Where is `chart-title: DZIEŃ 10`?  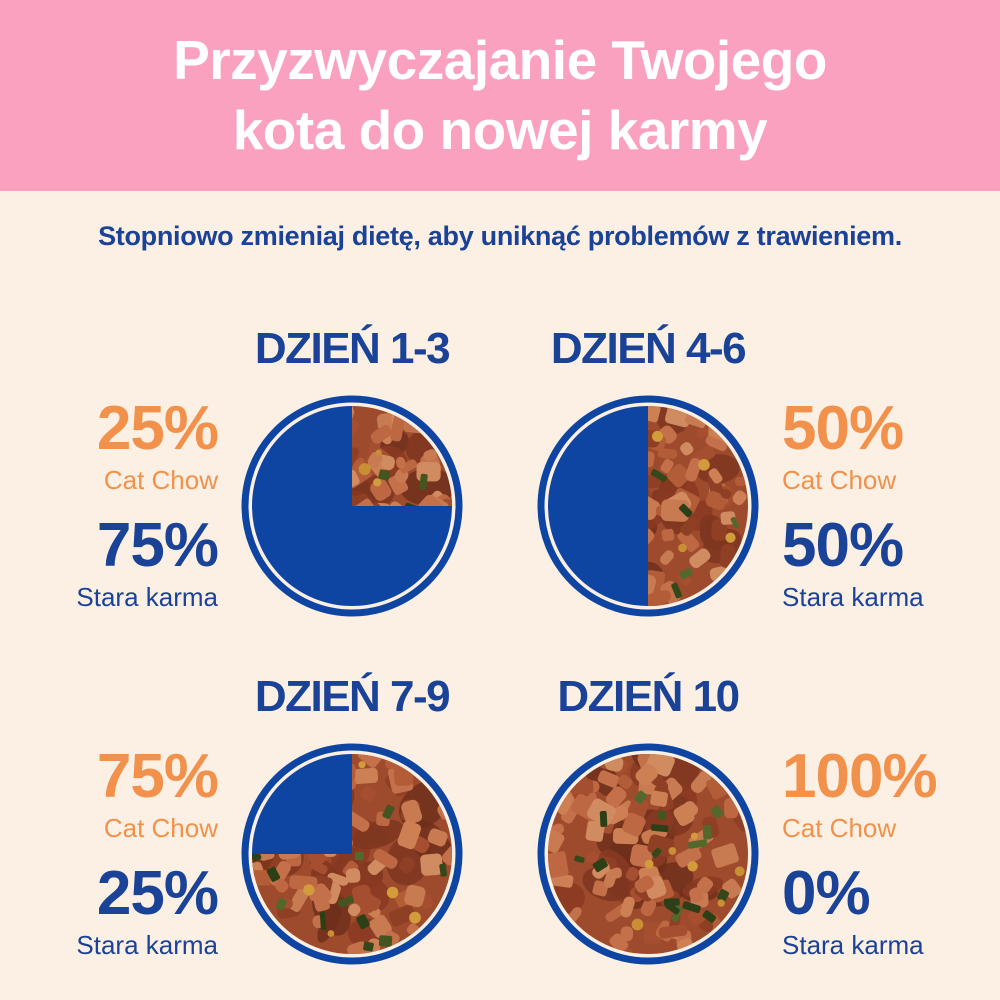 chart-title: DZIEŃ 10 is located at coordinates (648, 696).